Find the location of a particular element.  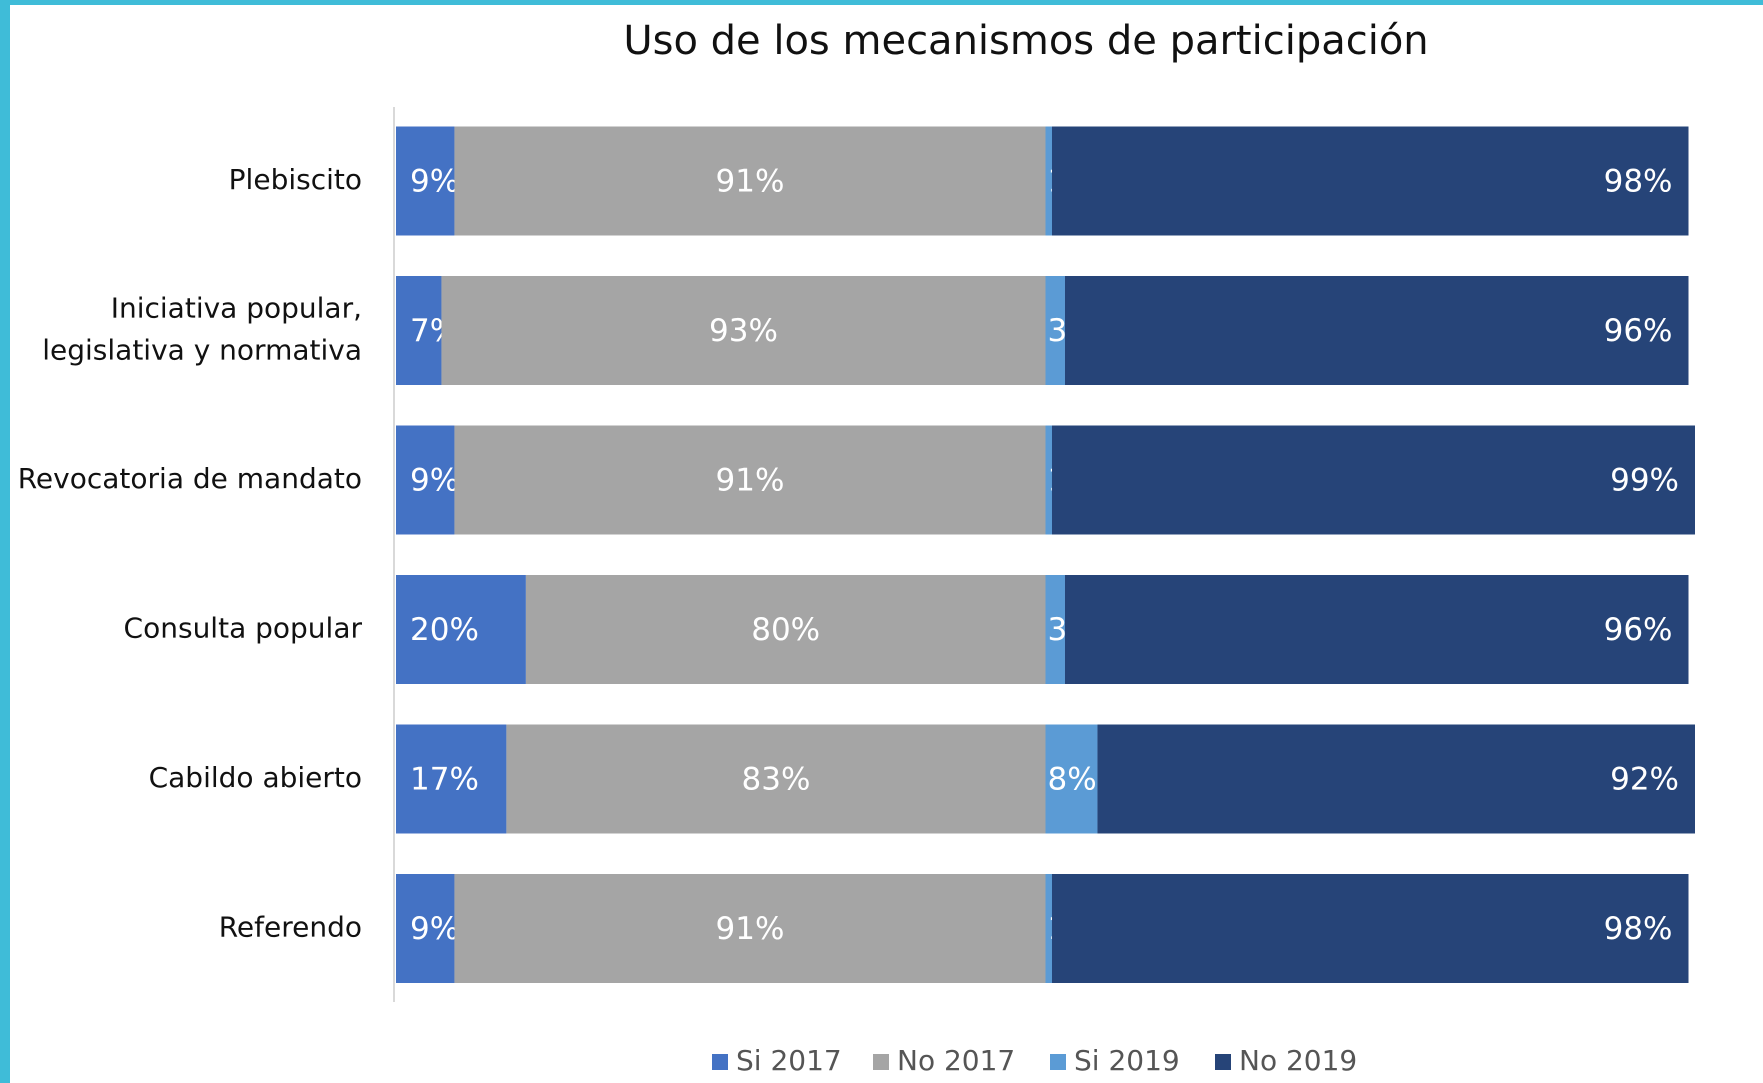

data-label: 83% is located at coordinates (776, 780).